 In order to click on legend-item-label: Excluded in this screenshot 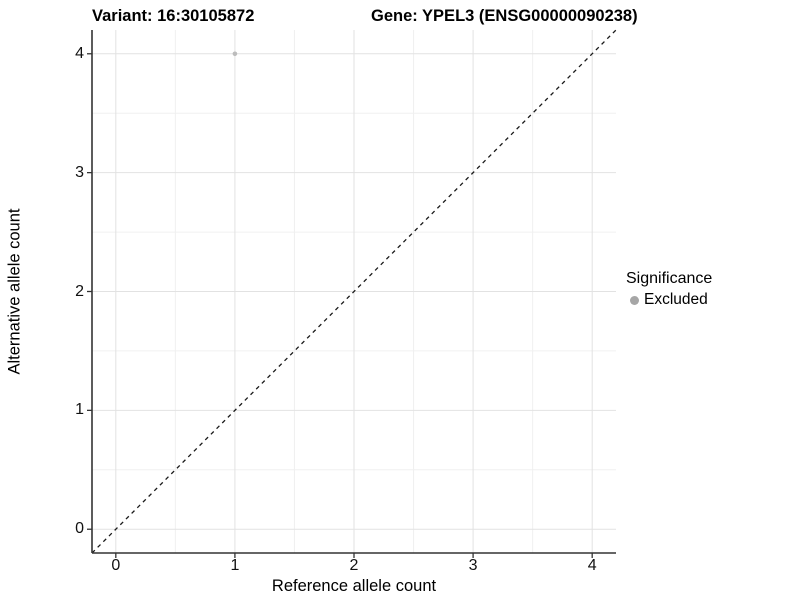, I will do `click(676, 299)`.